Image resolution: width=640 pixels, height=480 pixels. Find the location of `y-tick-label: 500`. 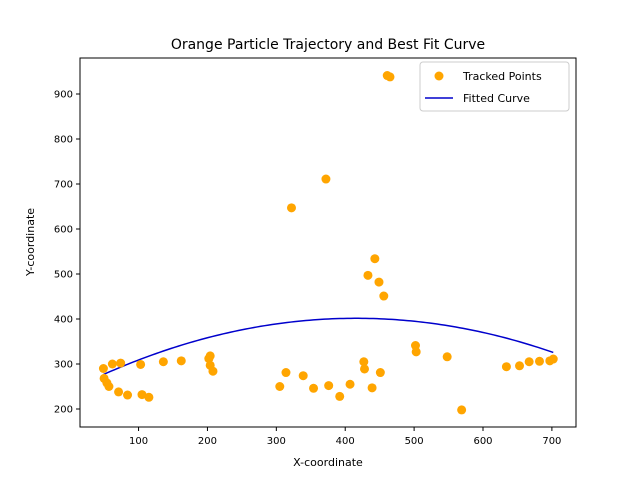

y-tick-label: 500 is located at coordinates (63, 275).